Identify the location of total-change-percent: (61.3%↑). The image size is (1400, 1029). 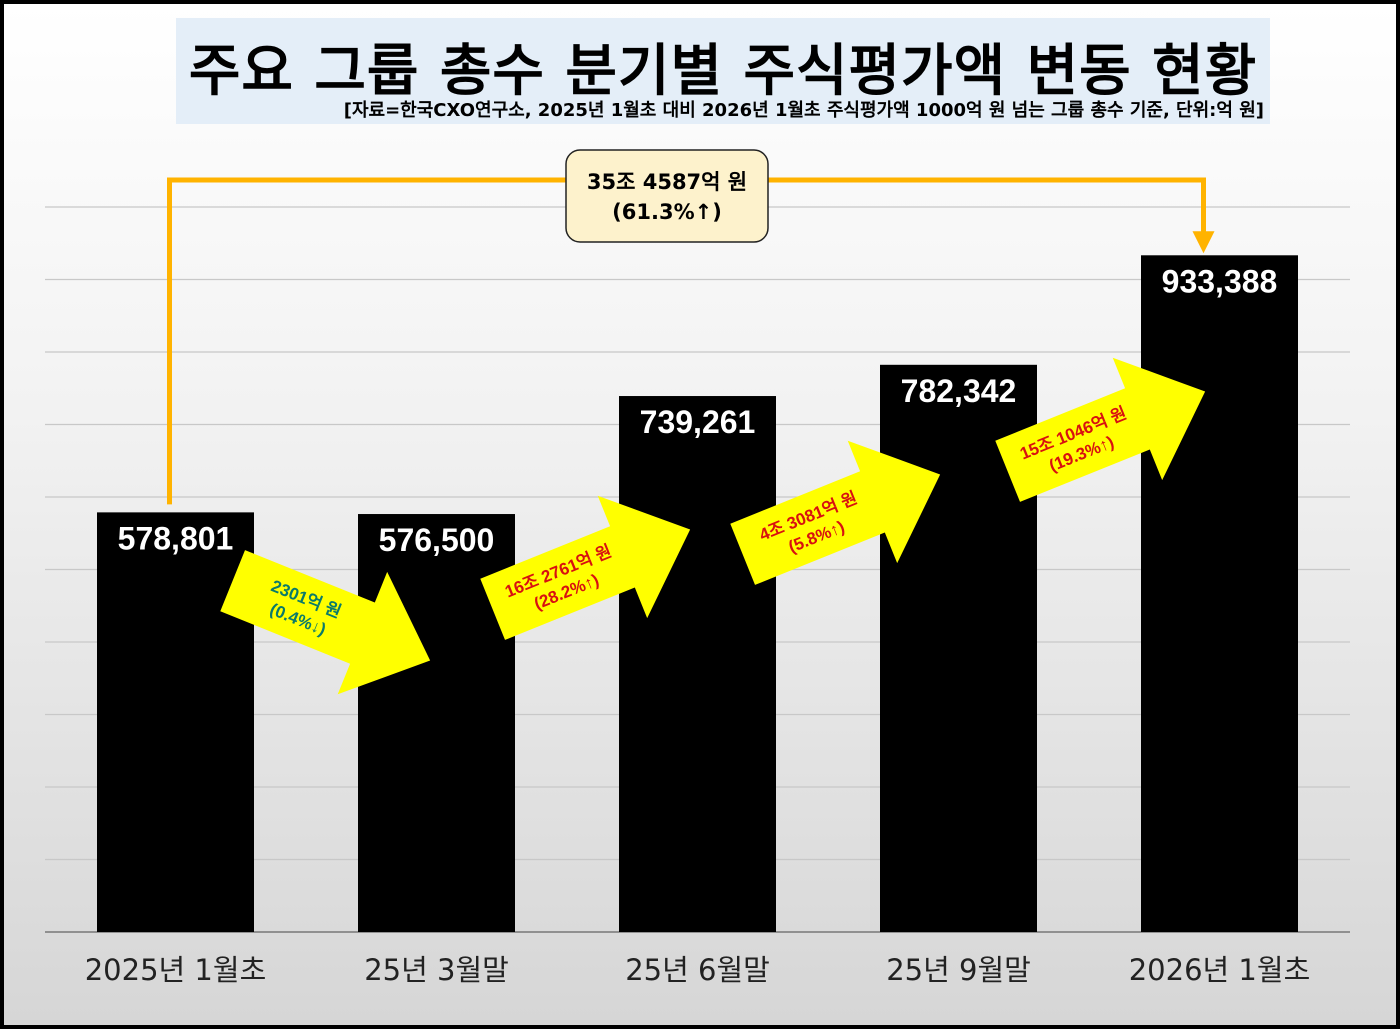
(667, 212).